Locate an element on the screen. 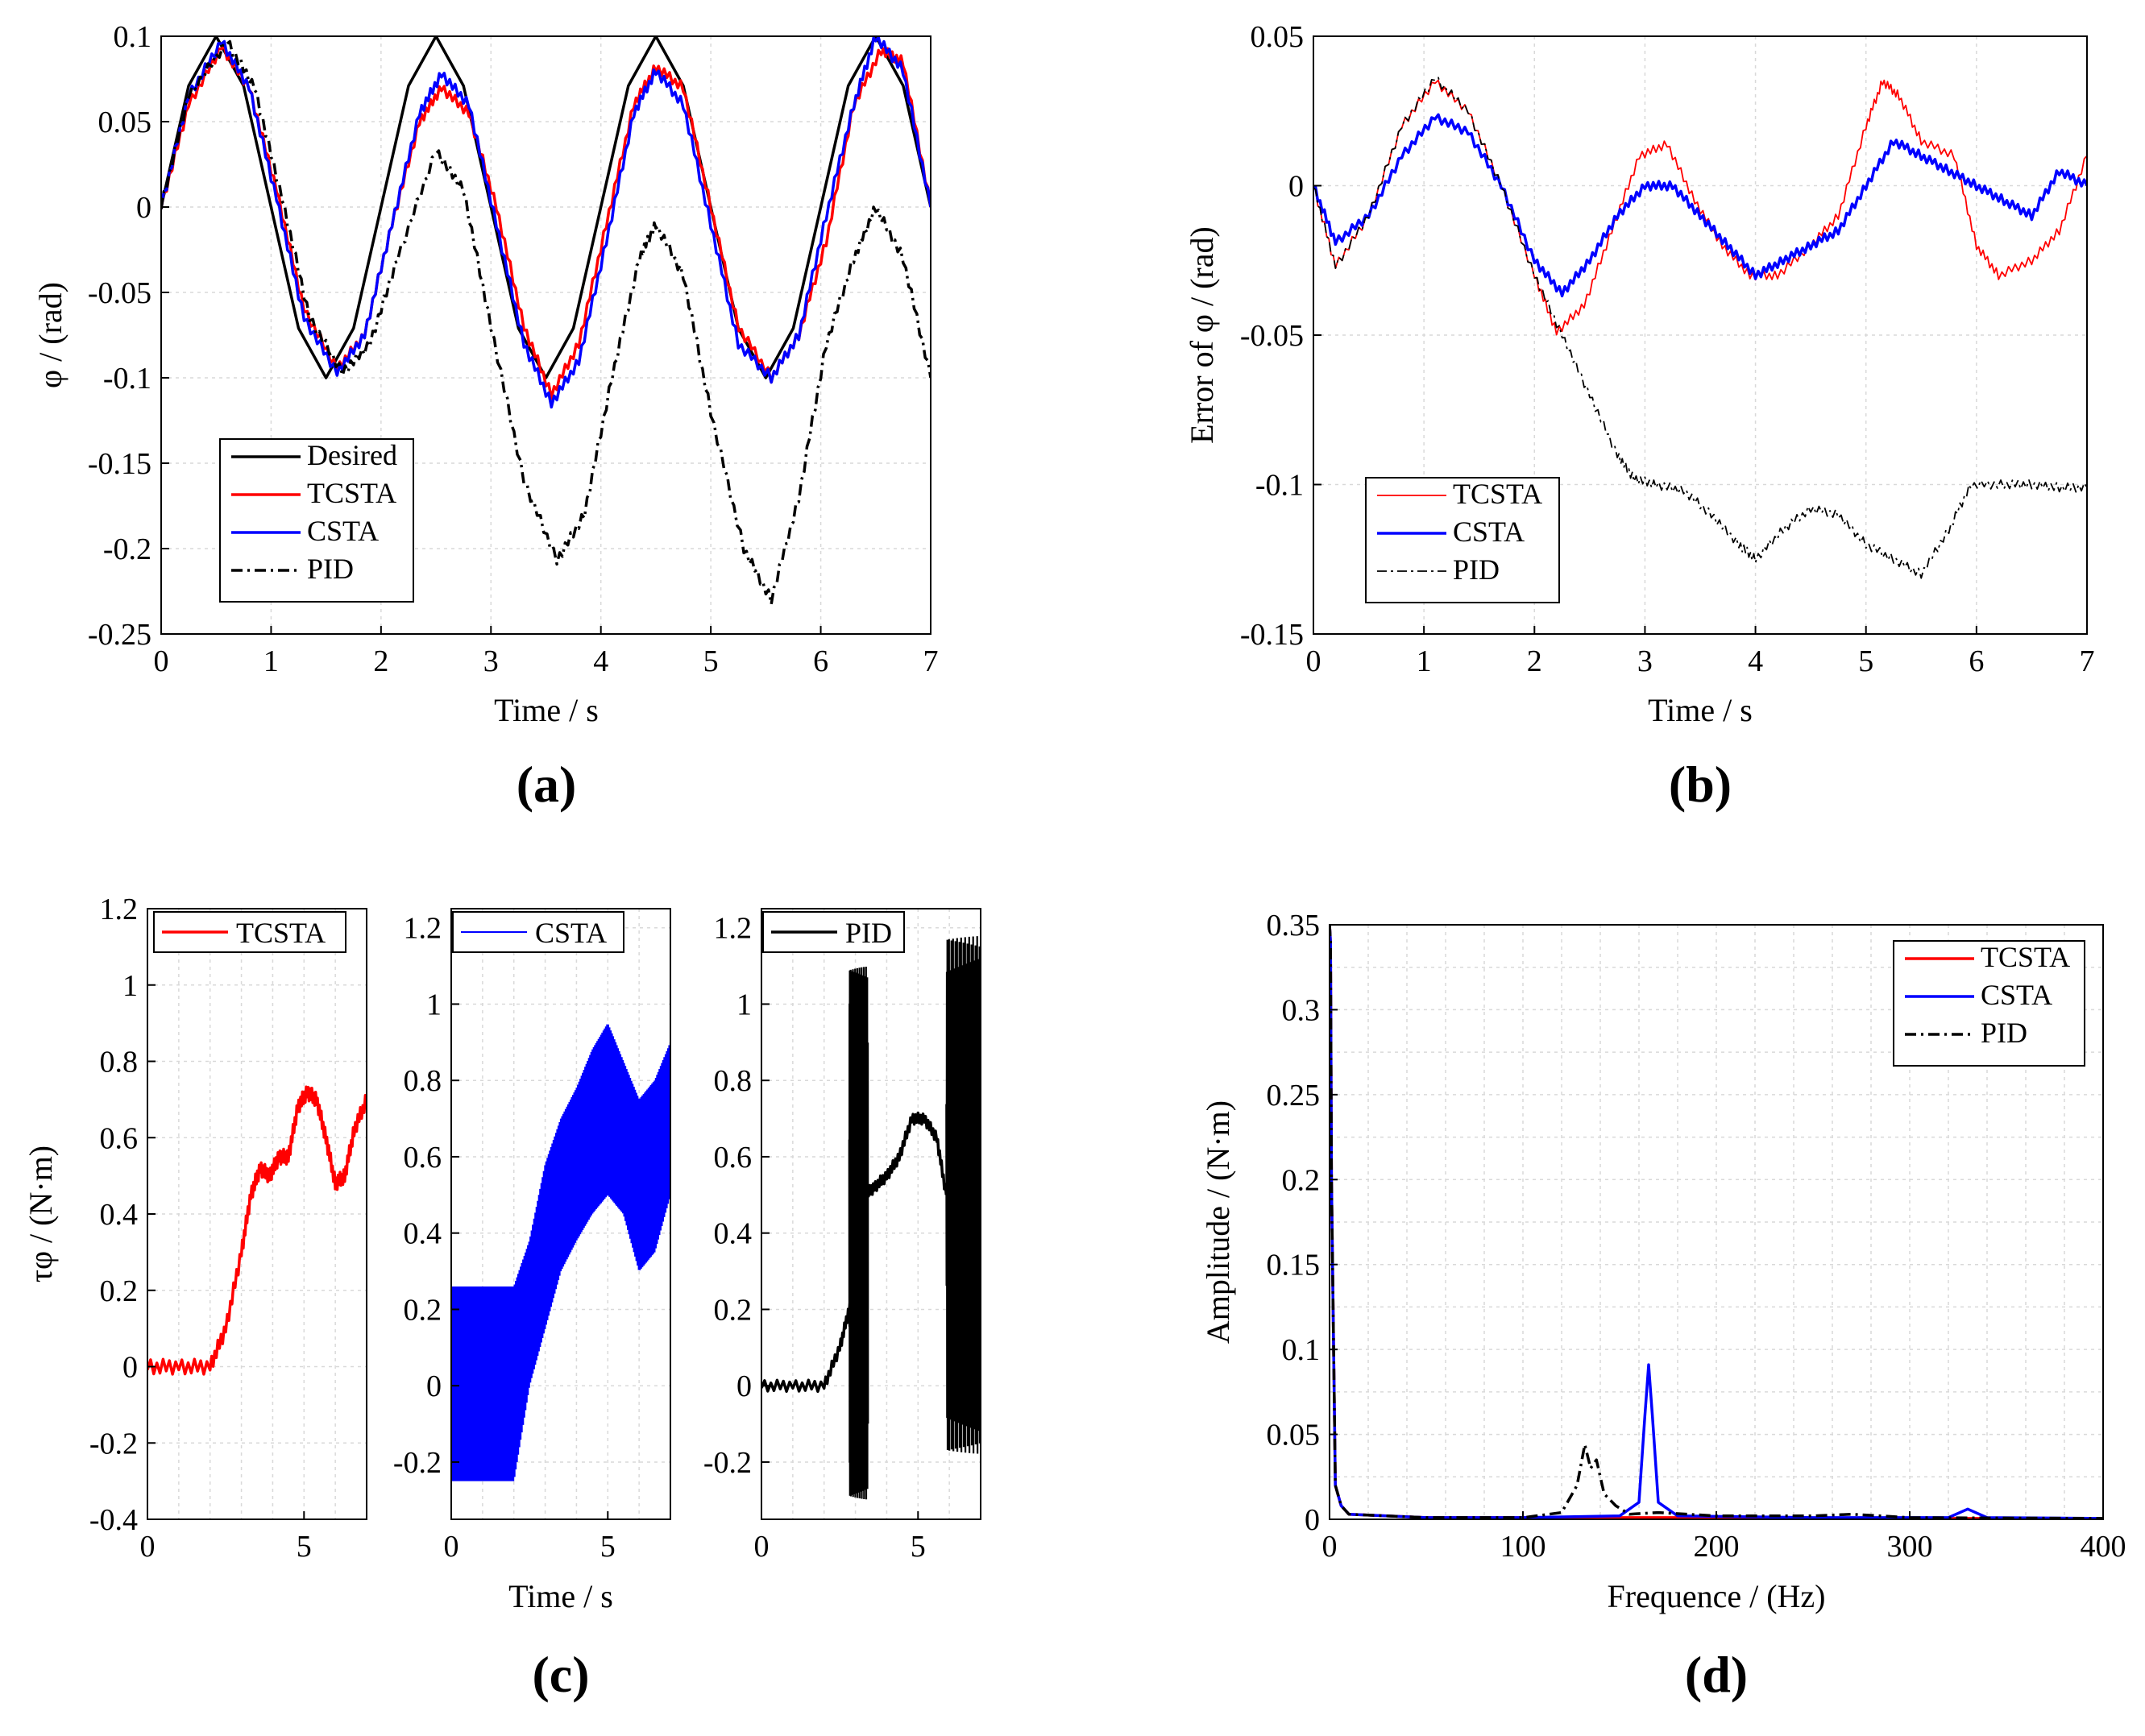 The width and height of the screenshot is (2145, 1736). chart-d-xtick-label-3: 300 is located at coordinates (1910, 1547).